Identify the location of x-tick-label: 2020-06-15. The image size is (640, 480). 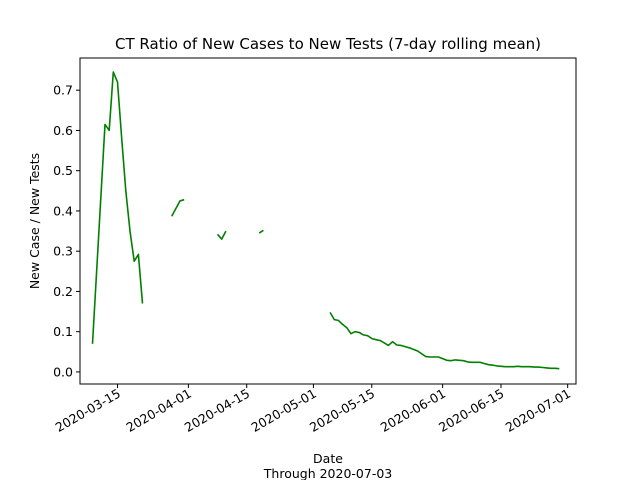
(471, 410).